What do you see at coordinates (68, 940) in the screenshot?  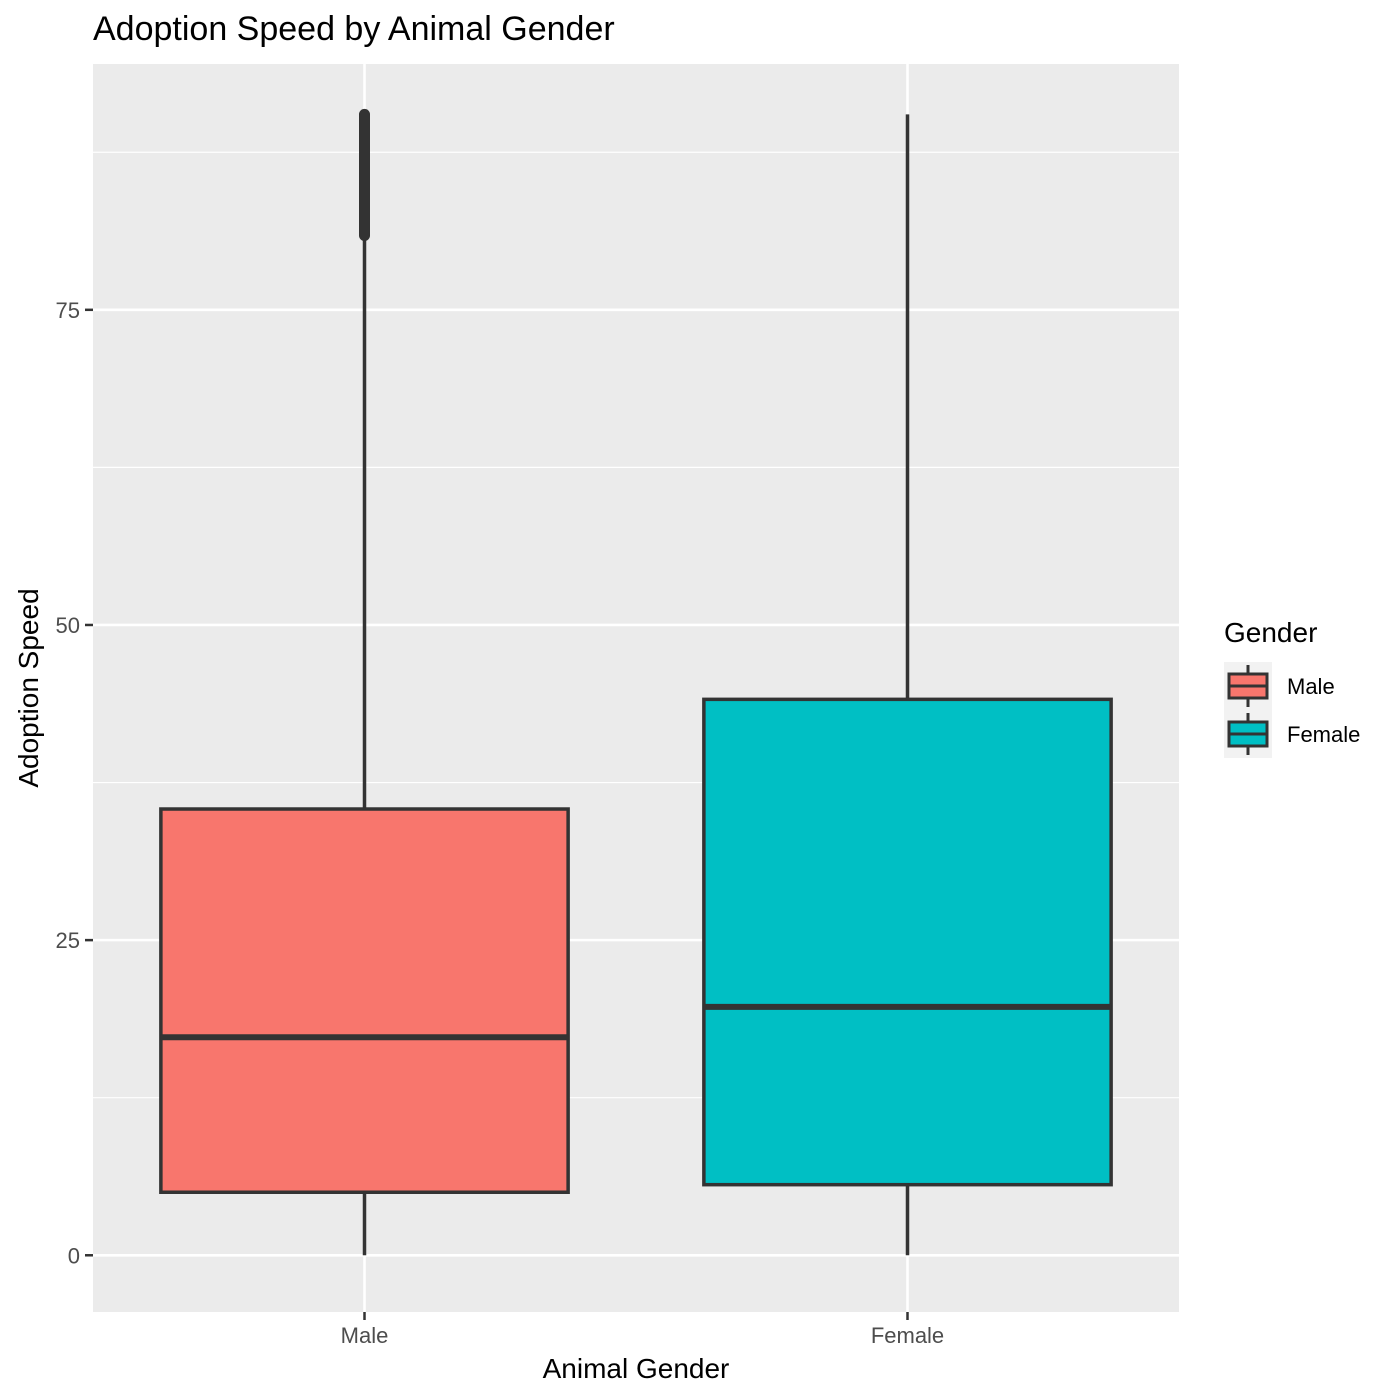 I see `y-tick-label: 25` at bounding box center [68, 940].